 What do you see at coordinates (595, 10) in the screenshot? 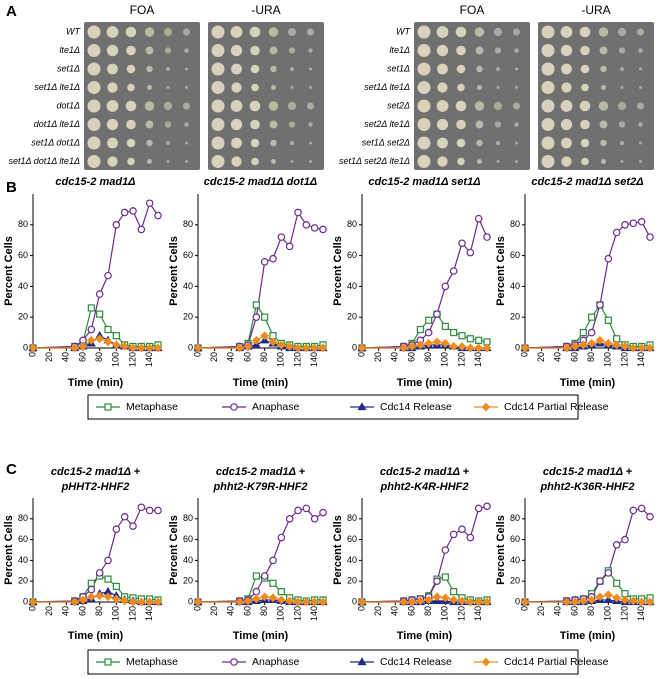
I see `plate-header: -URA` at bounding box center [595, 10].